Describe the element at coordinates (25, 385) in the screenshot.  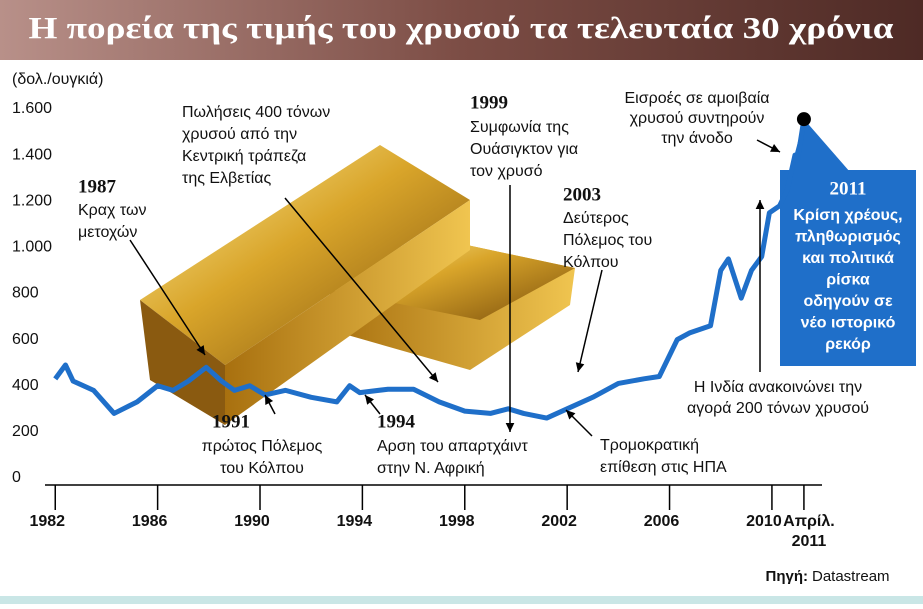
I see `y-tick-label: 400` at that location.